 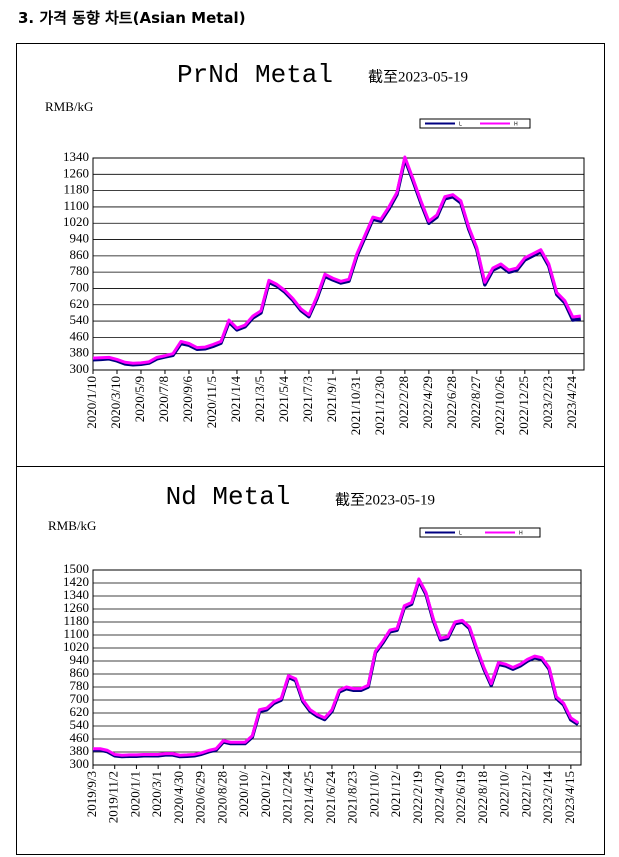 I want to click on x-tick-label: 2021/1/4, so click(x=235, y=399).